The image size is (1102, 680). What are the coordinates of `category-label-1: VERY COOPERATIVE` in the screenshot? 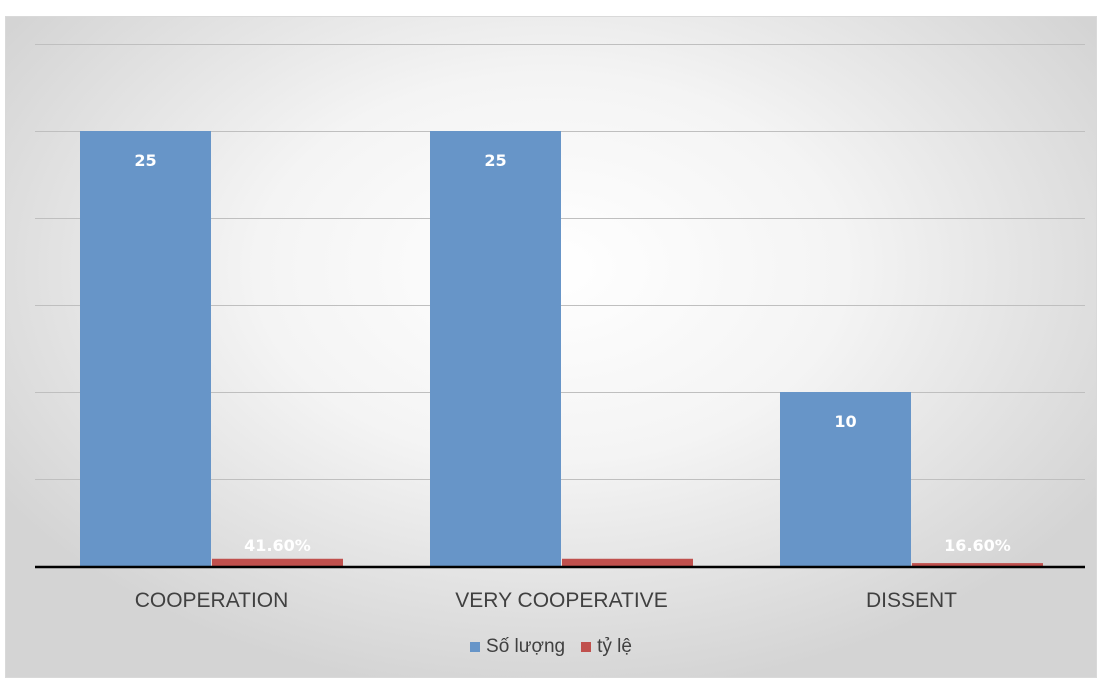 It's located at (561, 600).